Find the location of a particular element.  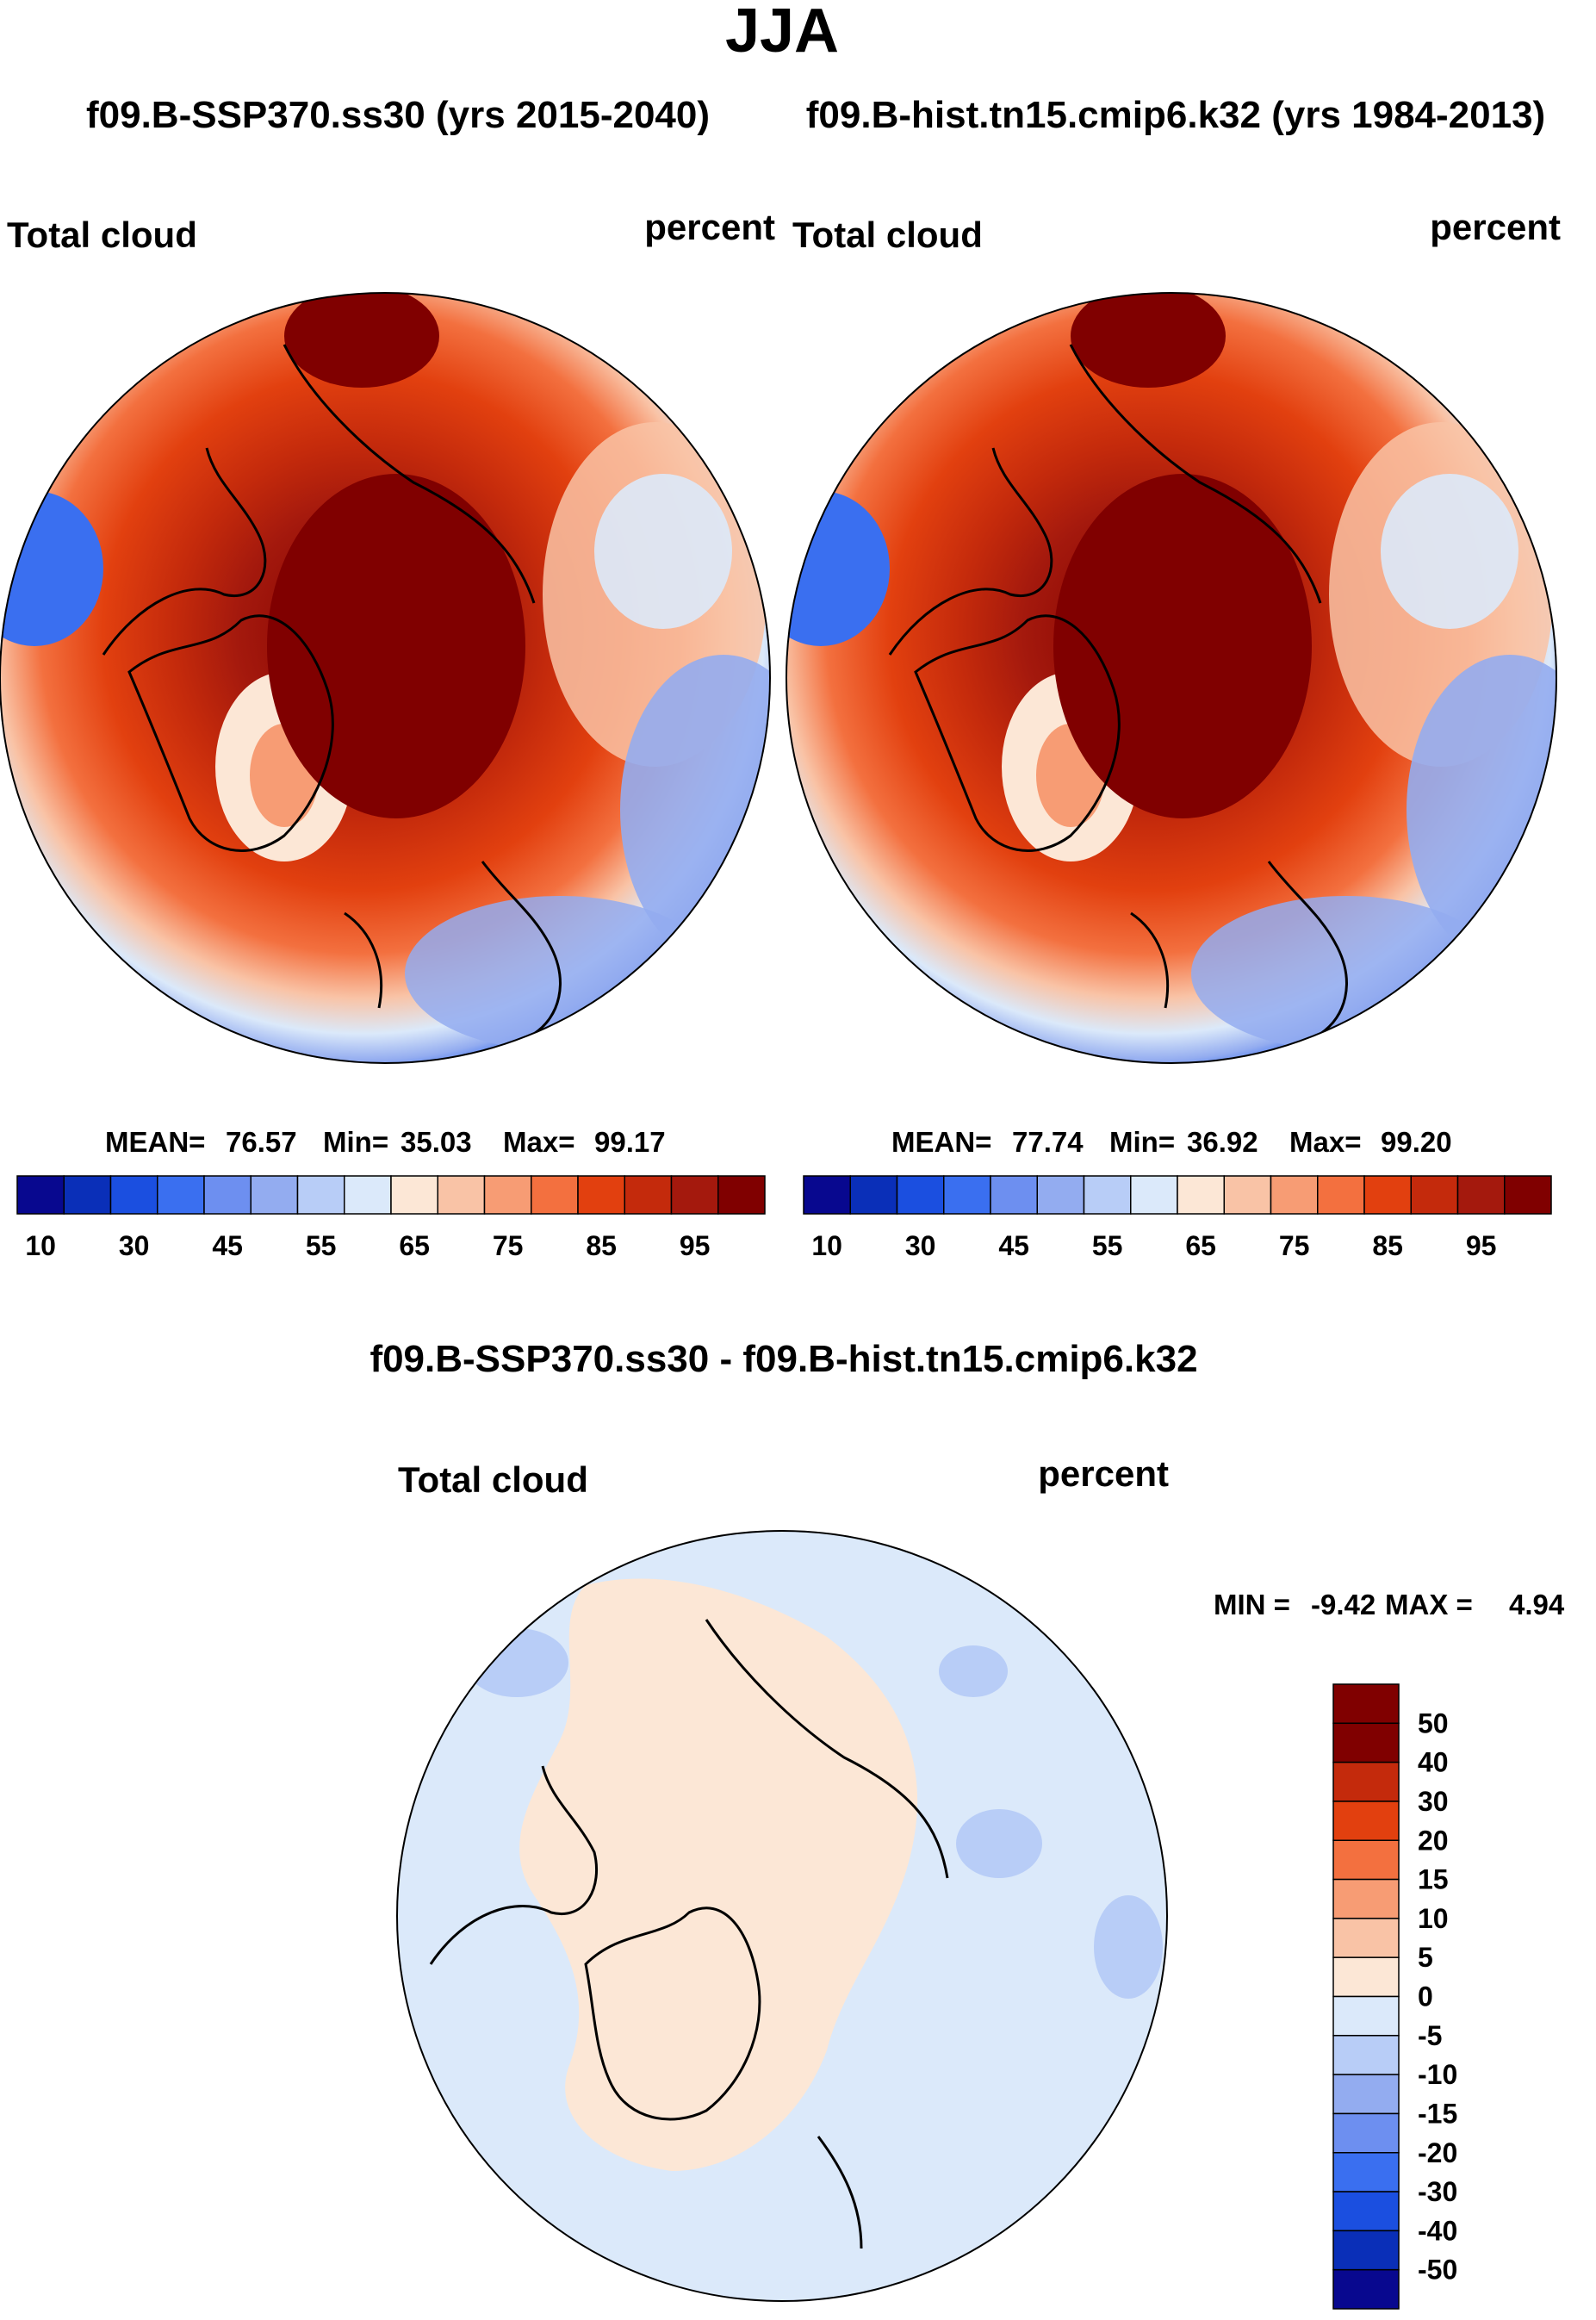

left-max-value: 99.17 is located at coordinates (630, 1142).